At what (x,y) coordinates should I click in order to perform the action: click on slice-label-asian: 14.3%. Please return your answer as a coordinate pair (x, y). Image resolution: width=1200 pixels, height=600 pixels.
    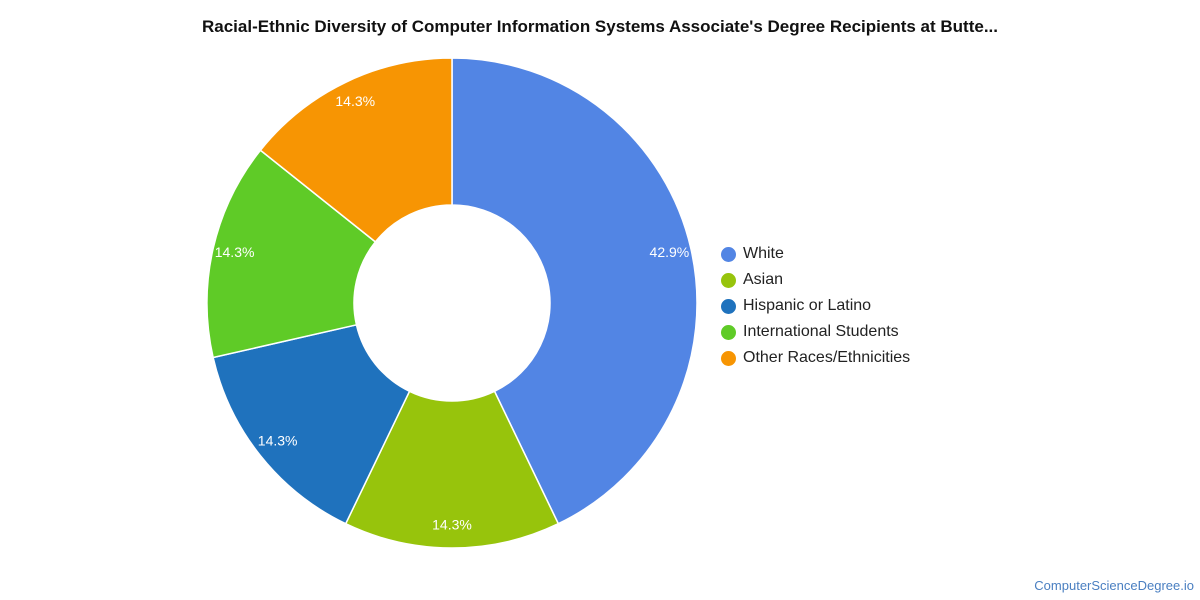
    Looking at the image, I should click on (452, 525).